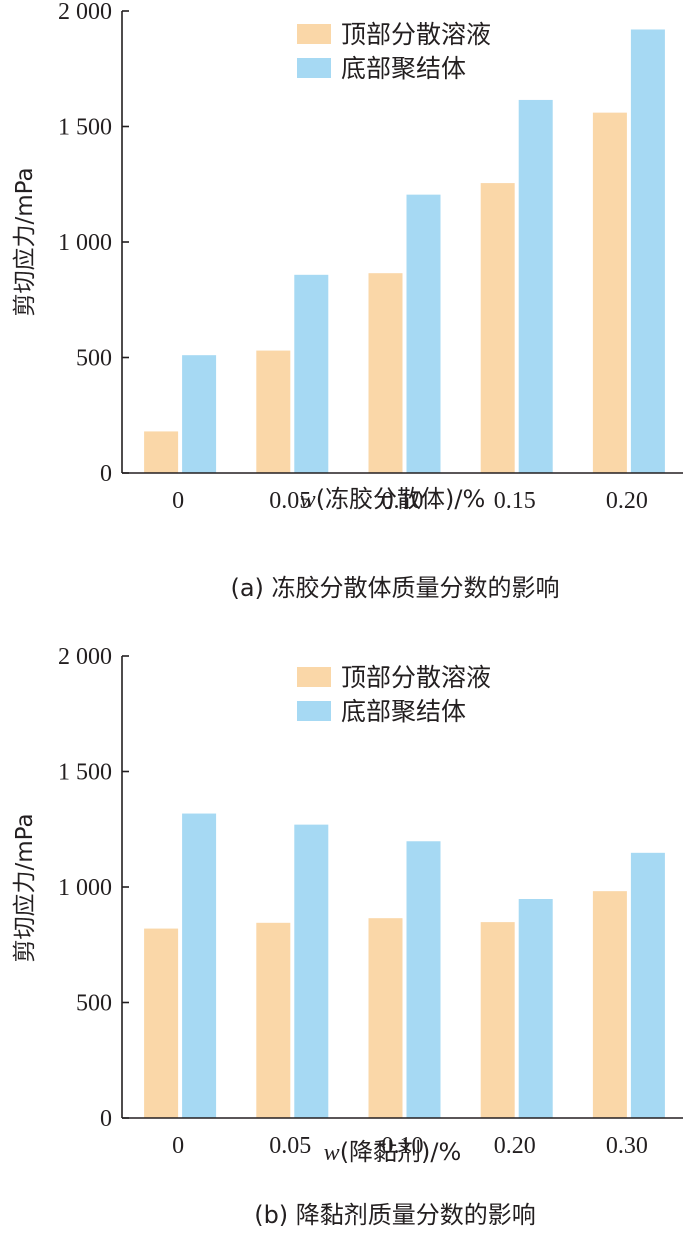  I want to click on x-tick-label: 0.15, so click(515, 501).